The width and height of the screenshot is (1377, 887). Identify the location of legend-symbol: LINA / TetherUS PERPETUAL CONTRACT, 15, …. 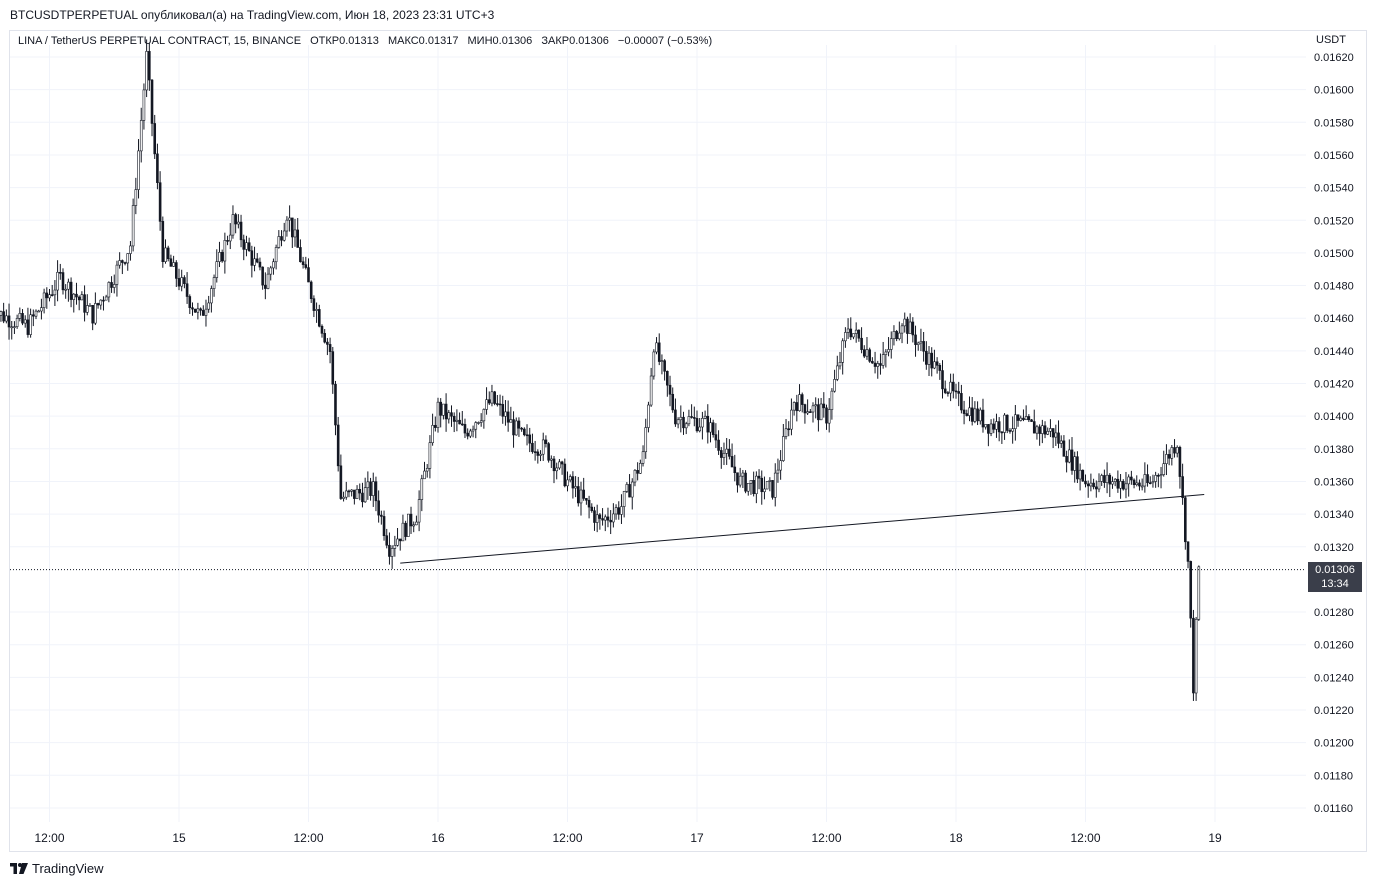
(160, 41).